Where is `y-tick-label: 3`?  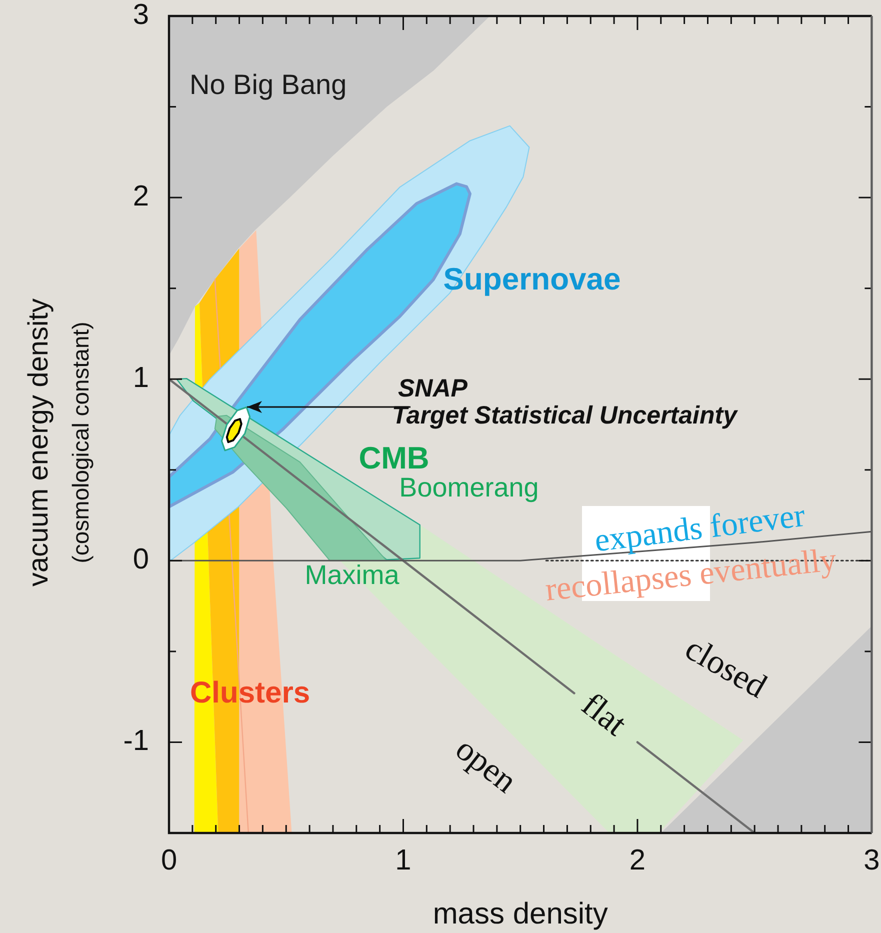 y-tick-label: 3 is located at coordinates (140, 15).